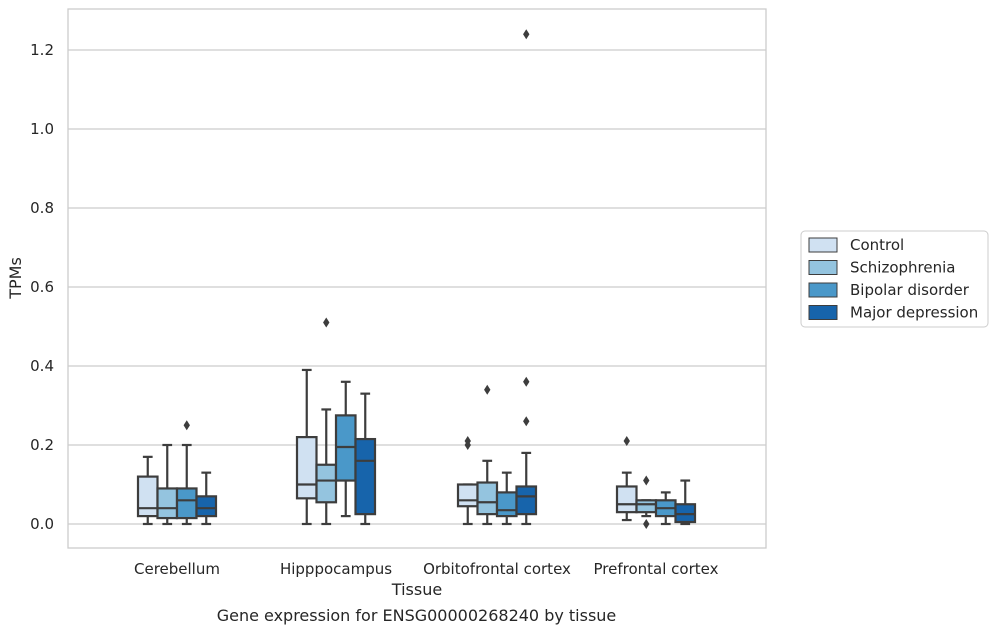 The image size is (997, 634). I want to click on legend-label: Bipolar disorder, so click(910, 290).